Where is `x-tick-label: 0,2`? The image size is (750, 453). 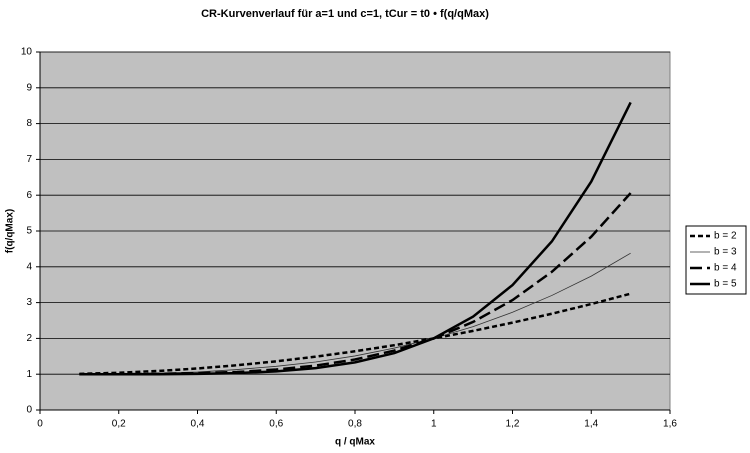
x-tick-label: 0,2 is located at coordinates (119, 424).